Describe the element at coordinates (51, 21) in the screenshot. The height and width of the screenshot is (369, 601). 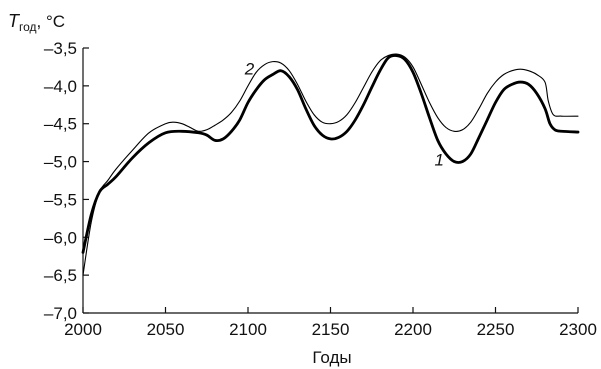
I see `y-axis-title-unit: , °C` at that location.